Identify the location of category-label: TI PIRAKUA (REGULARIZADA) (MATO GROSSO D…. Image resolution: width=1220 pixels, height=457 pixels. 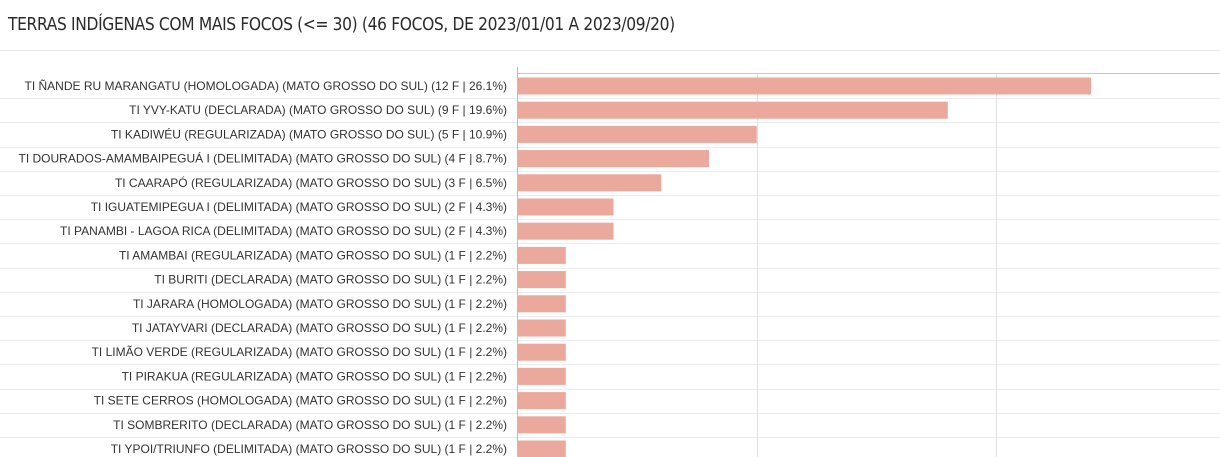
(314, 376).